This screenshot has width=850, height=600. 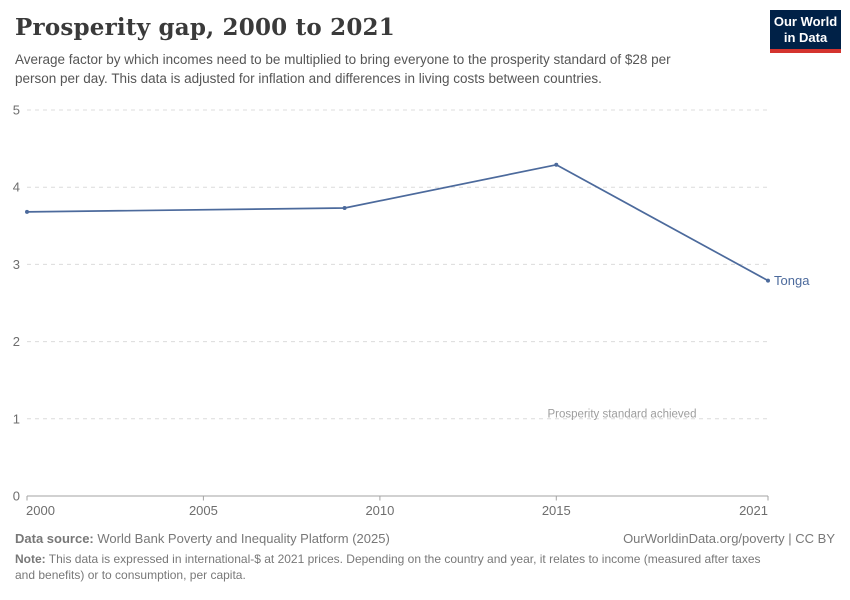 I want to click on y-tick-label: 1, so click(x=16, y=418).